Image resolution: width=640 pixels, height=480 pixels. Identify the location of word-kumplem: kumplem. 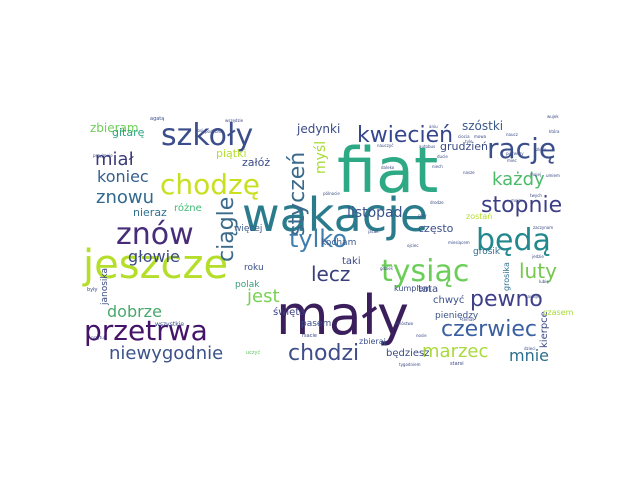
(412, 288).